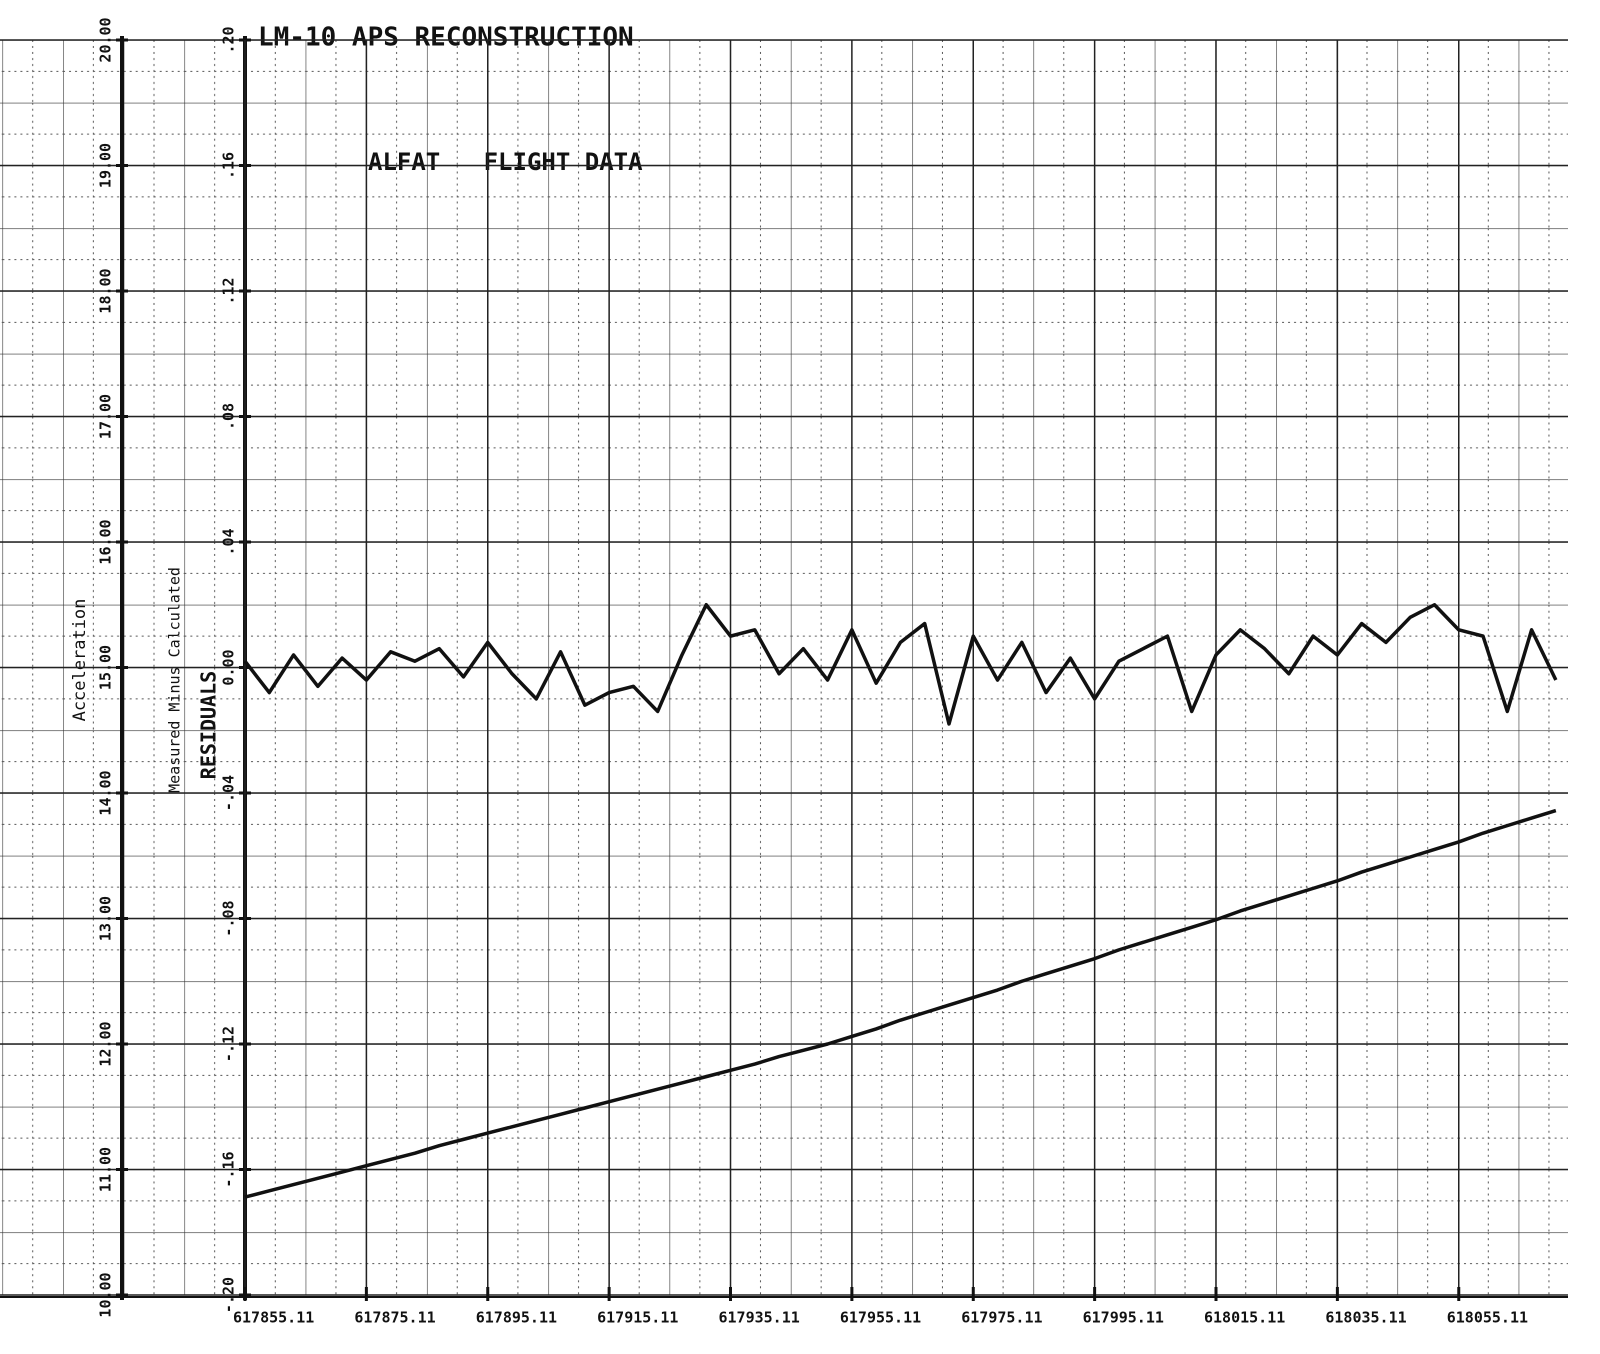  What do you see at coordinates (1123, 1318) in the screenshot?
I see `x-tick-label: 617995.11` at bounding box center [1123, 1318].